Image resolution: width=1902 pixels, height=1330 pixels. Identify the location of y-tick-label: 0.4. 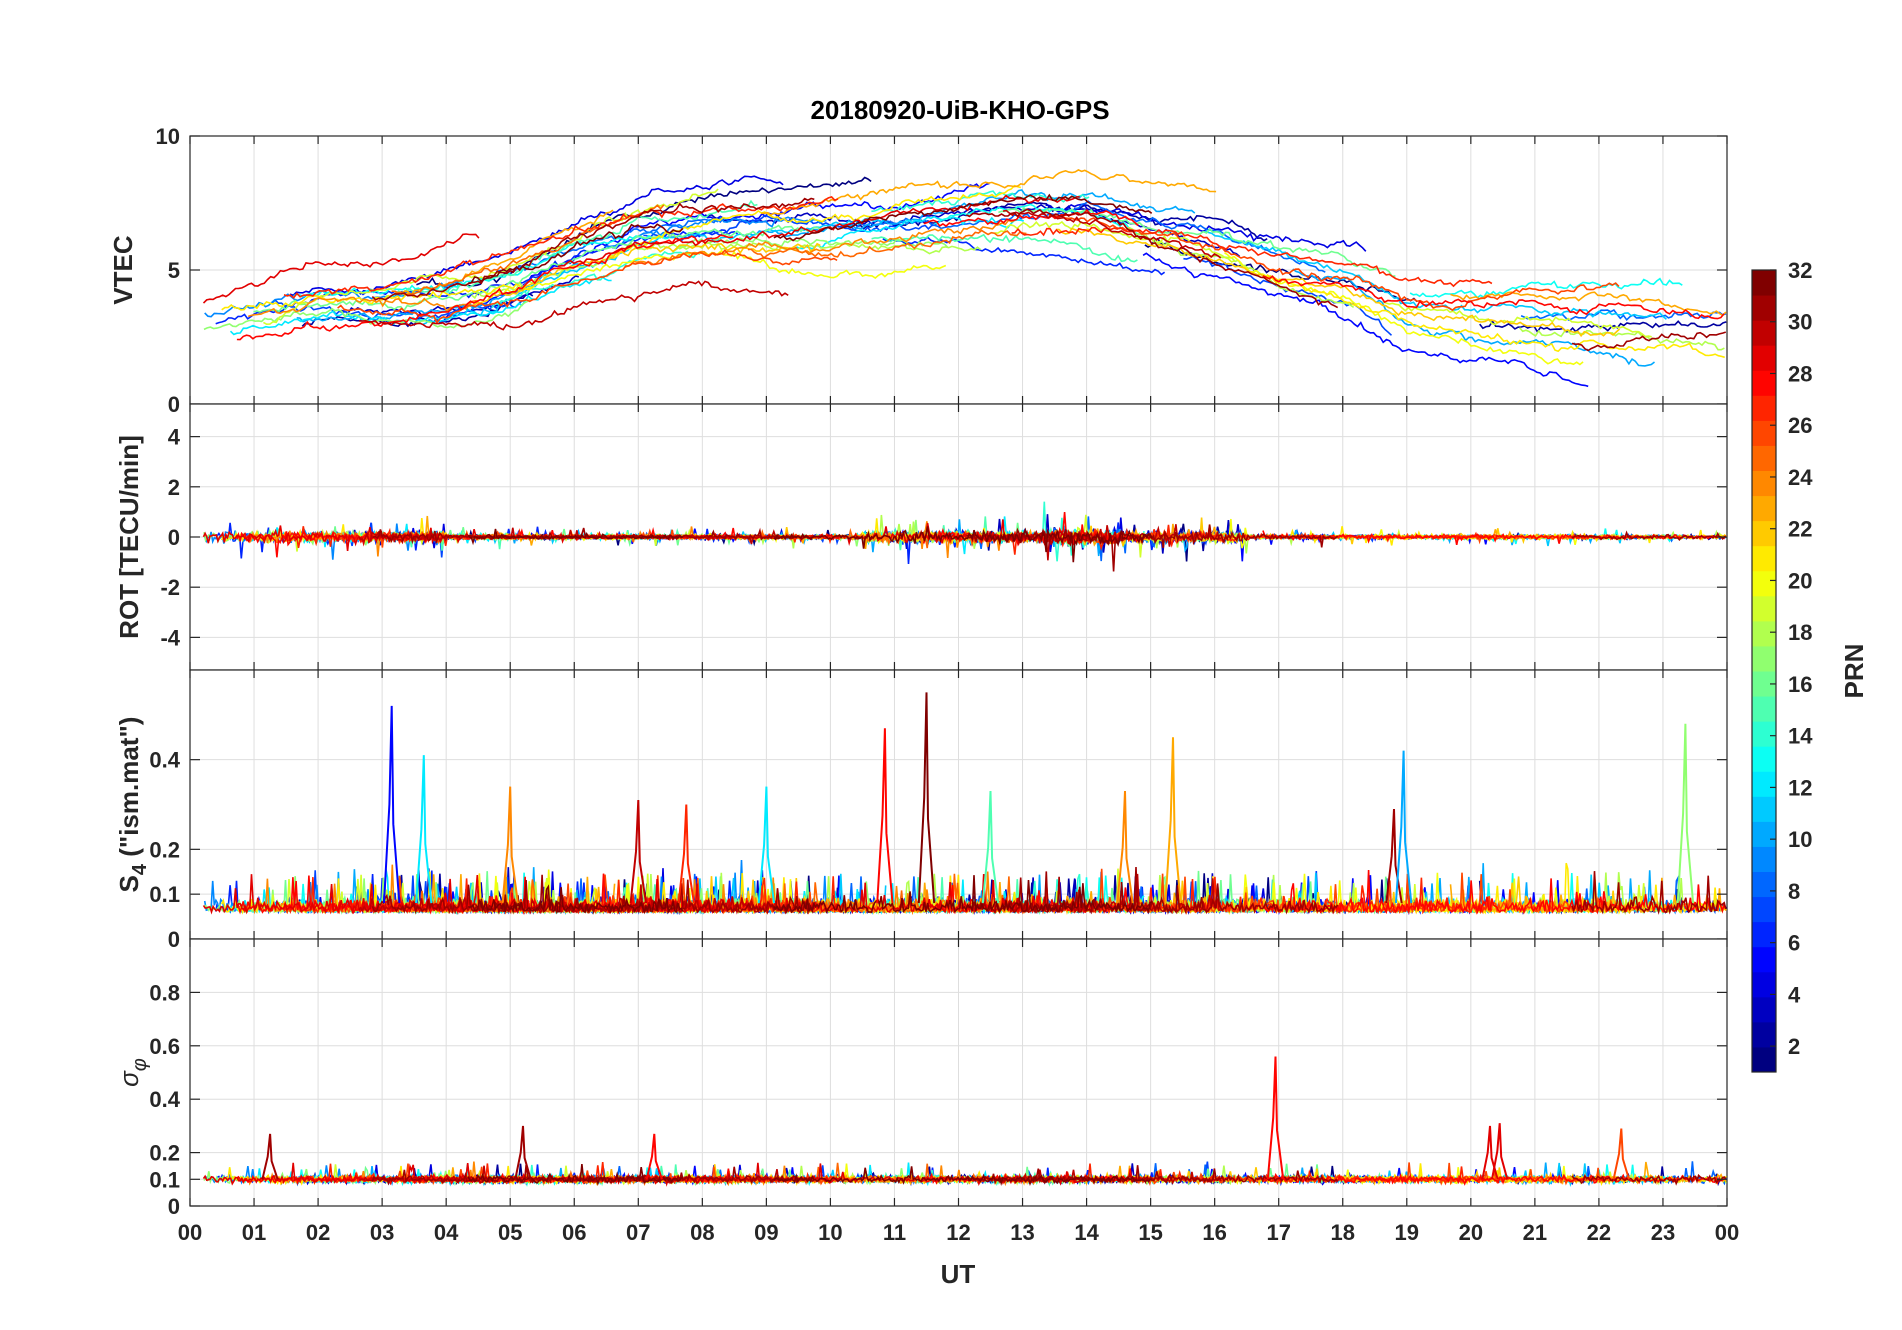
(164, 1099).